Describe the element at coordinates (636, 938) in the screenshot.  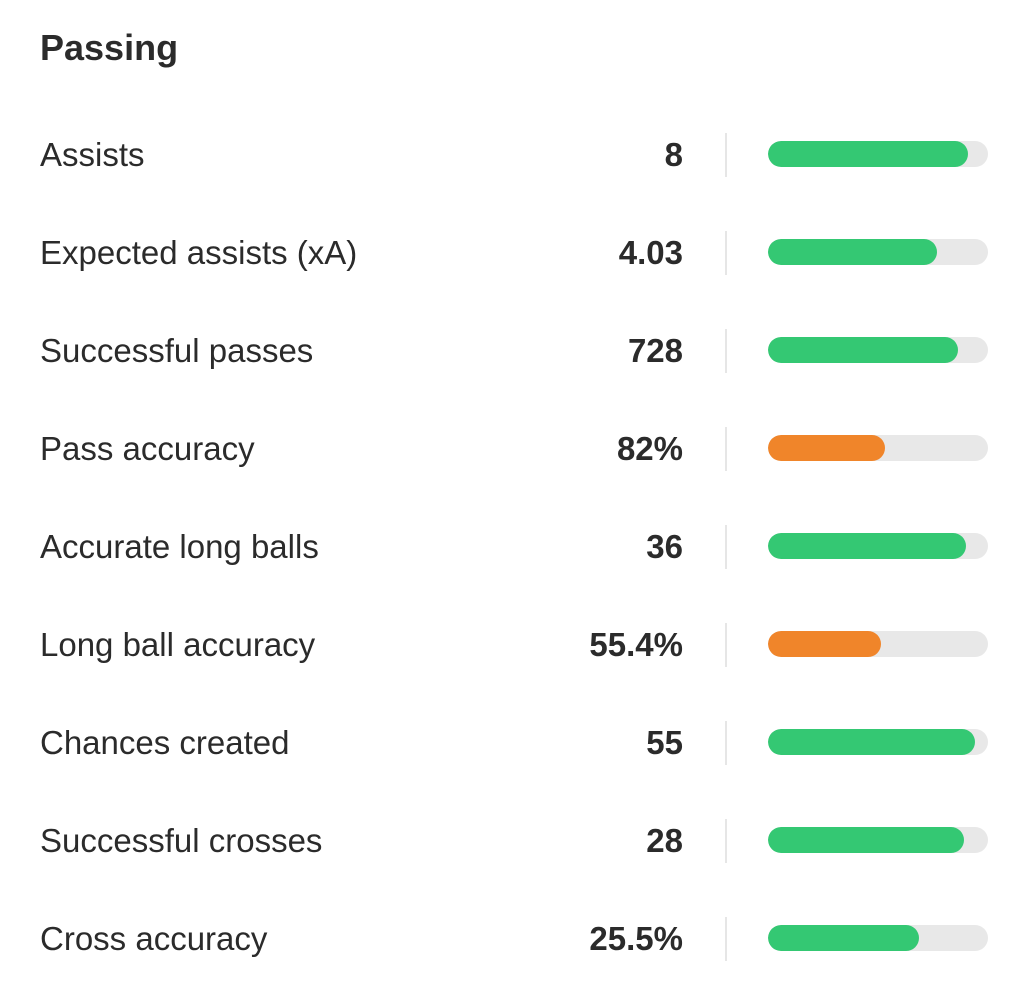
I see `stat-value: 25.5%` at that location.